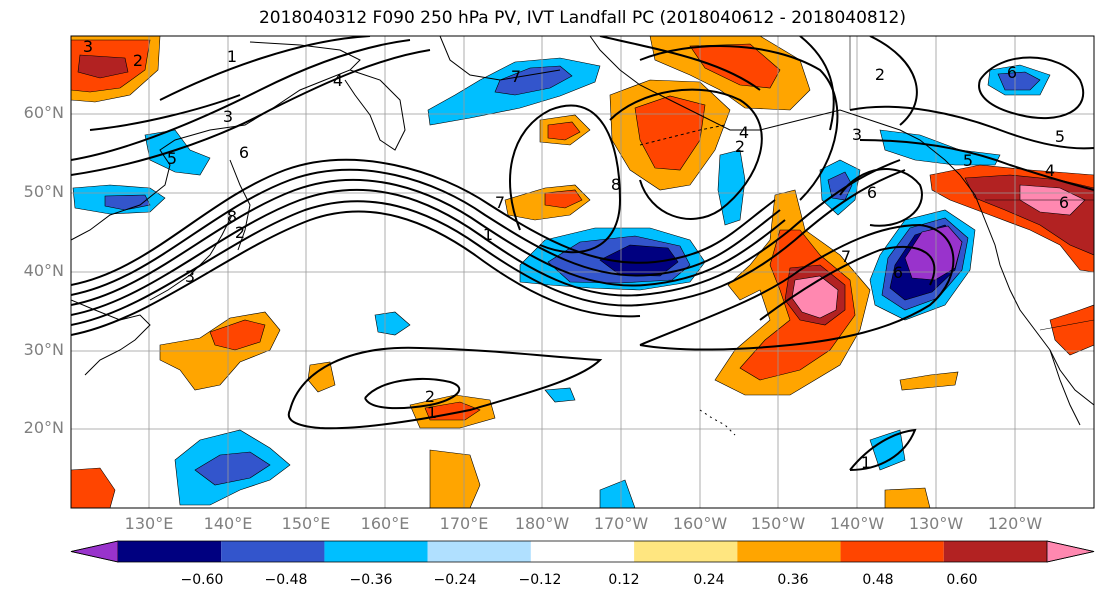 This screenshot has height=601, width=1105. I want to click on colorbar-extend-min, so click(94, 551).